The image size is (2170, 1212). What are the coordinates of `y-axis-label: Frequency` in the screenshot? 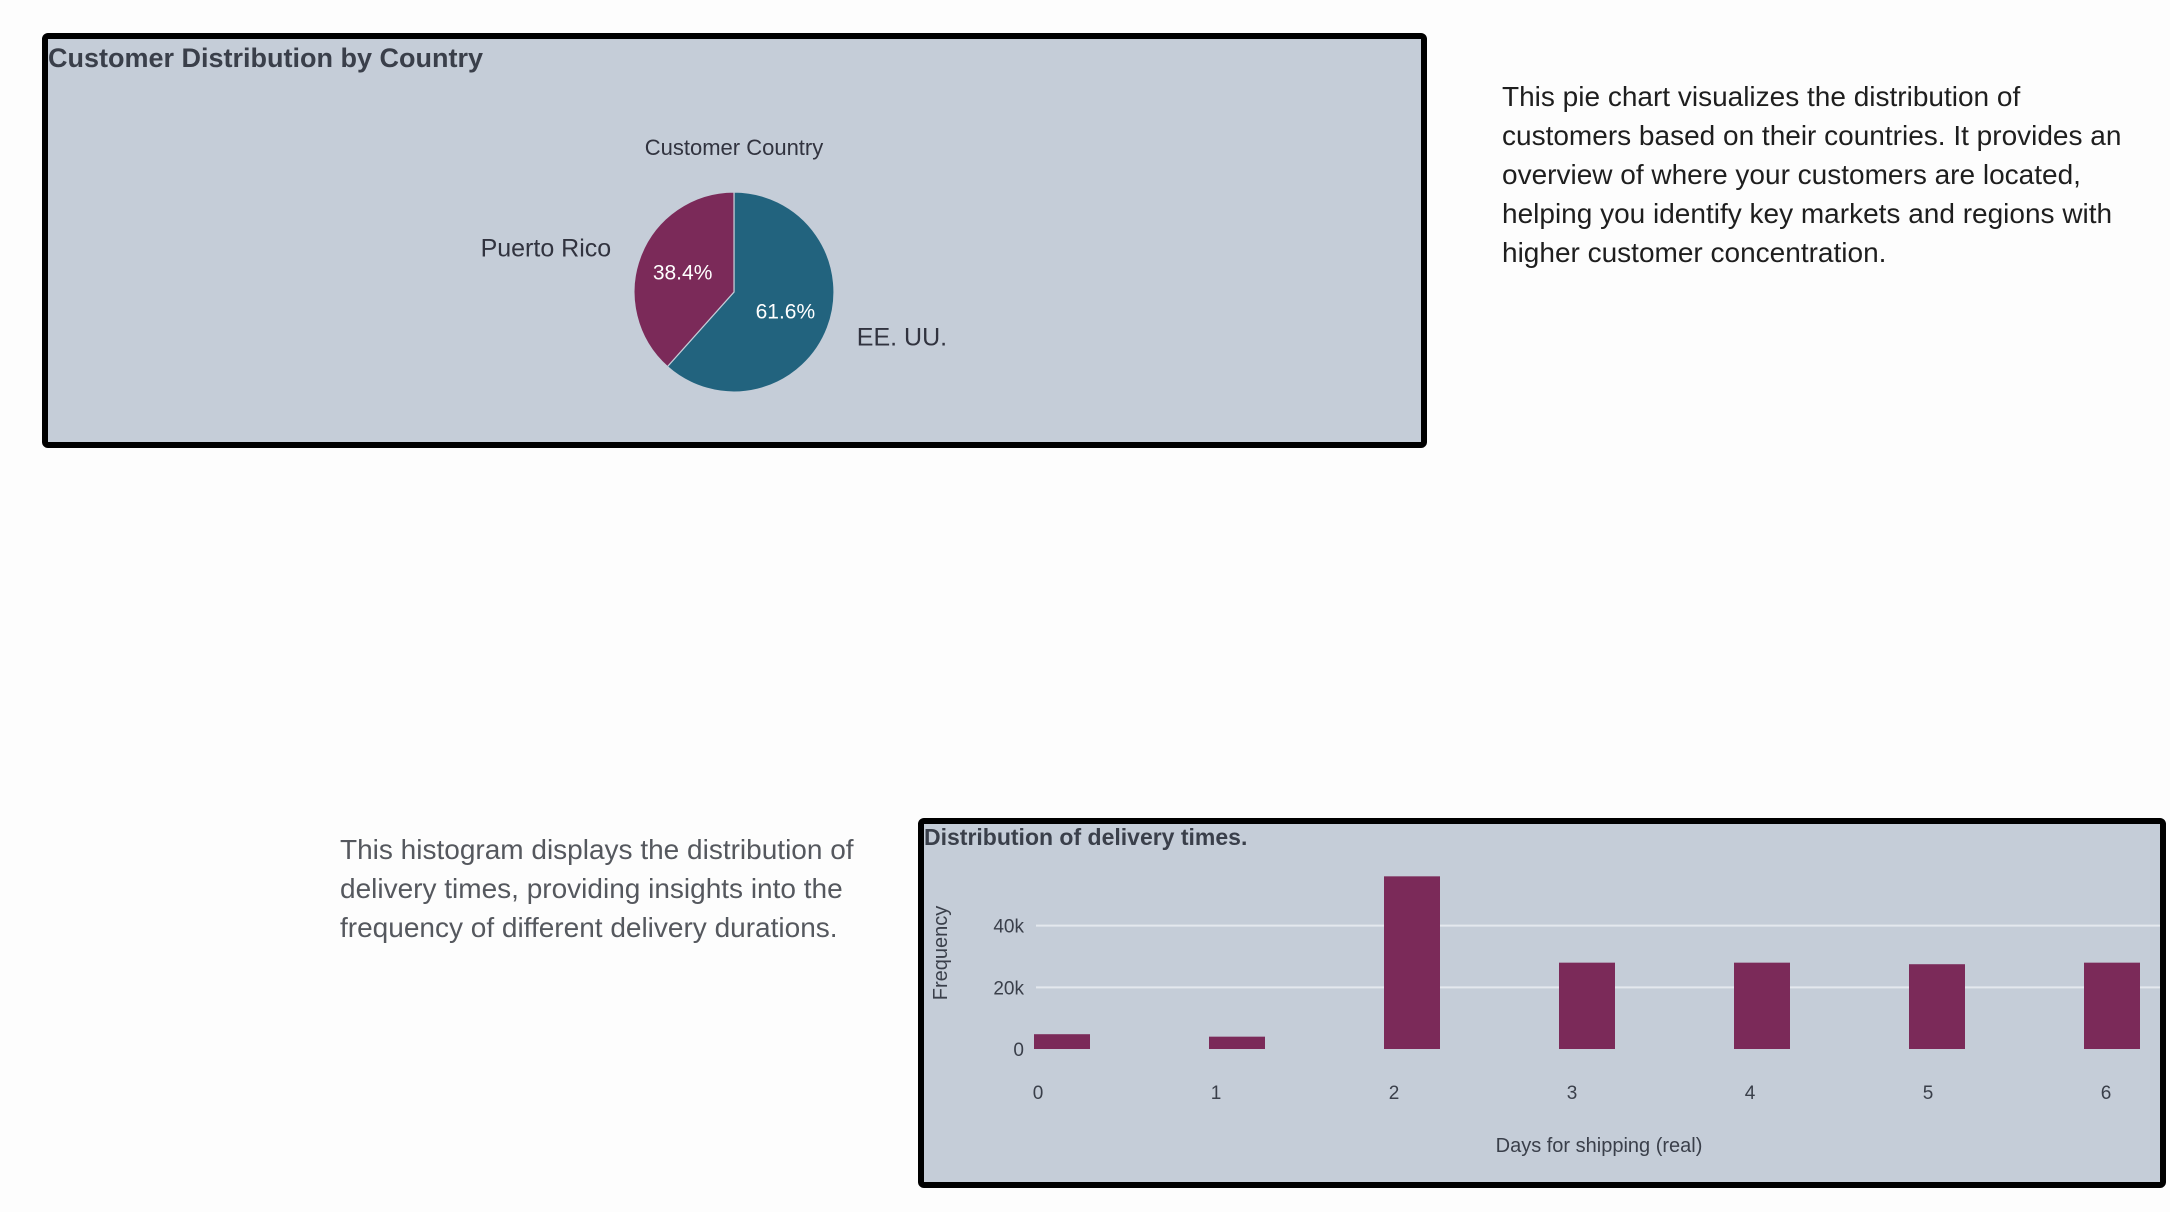 It's located at (941, 953).